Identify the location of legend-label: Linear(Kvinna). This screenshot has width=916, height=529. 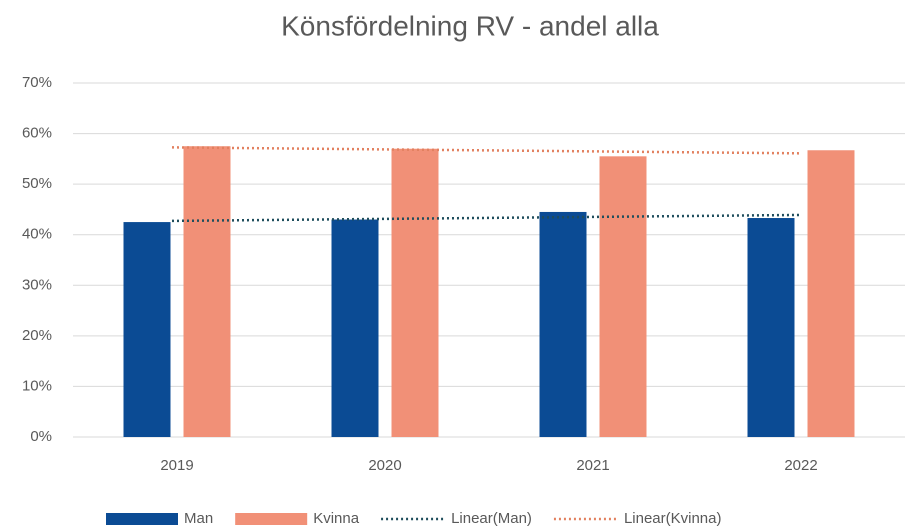
(673, 518).